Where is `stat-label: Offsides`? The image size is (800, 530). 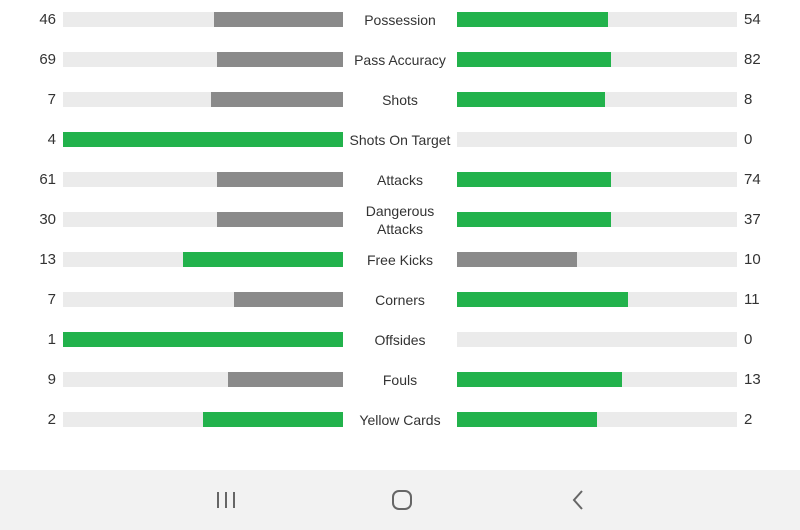 stat-label: Offsides is located at coordinates (400, 340).